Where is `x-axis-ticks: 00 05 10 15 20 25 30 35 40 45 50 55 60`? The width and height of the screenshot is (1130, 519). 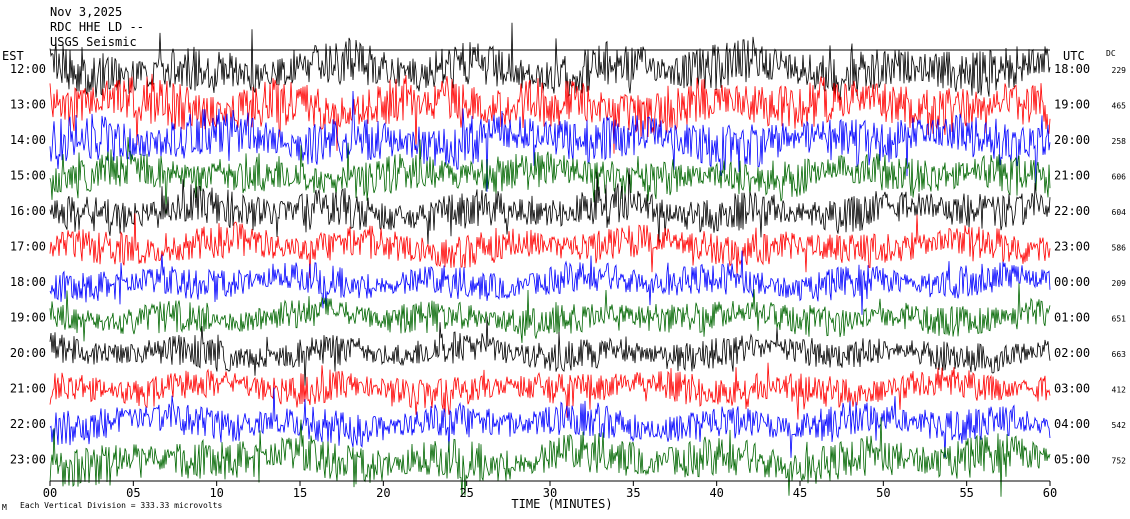
x-axis-ticks: 00 05 10 15 20 25 30 35 40 45 50 55 60 is located at coordinates (550, 490).